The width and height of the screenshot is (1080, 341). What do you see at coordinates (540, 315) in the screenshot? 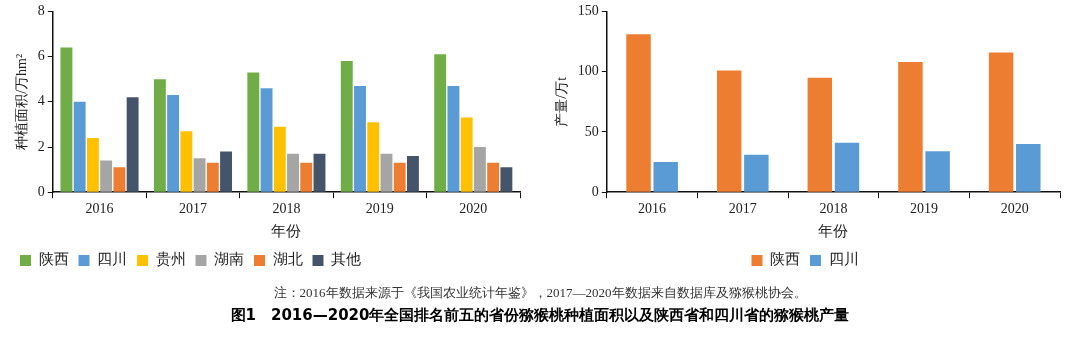
I see `caption: 图1 2016—2020年全国排名前五的省份猕猴桃种植面积以及陕西省和四川省的猕猴桃产量` at bounding box center [540, 315].